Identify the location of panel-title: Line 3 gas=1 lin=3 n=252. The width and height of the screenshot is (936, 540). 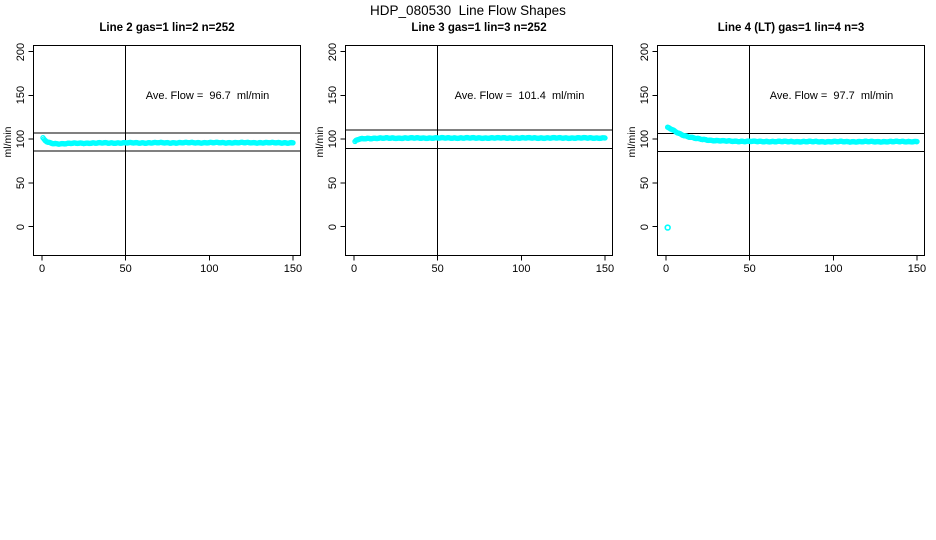
(479, 28).